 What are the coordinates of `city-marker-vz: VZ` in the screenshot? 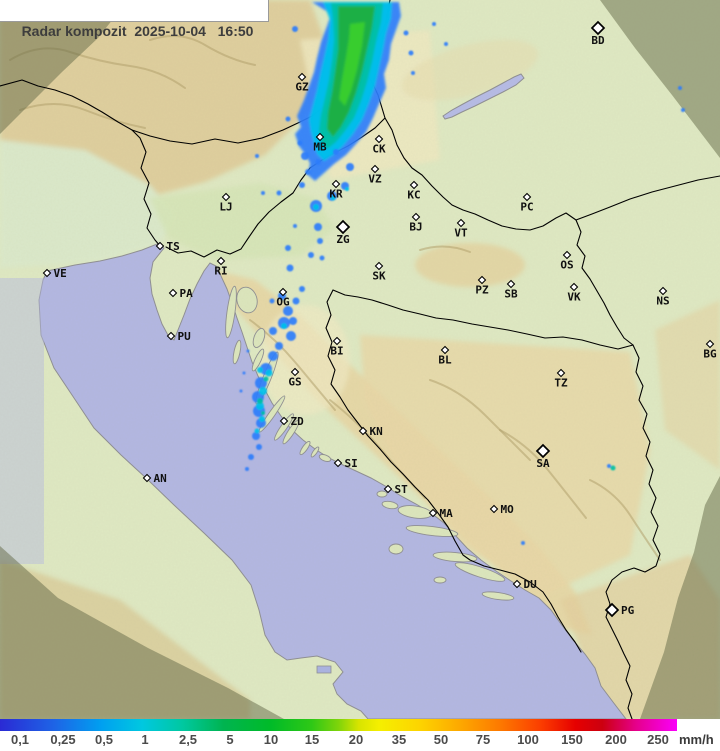 It's located at (375, 175).